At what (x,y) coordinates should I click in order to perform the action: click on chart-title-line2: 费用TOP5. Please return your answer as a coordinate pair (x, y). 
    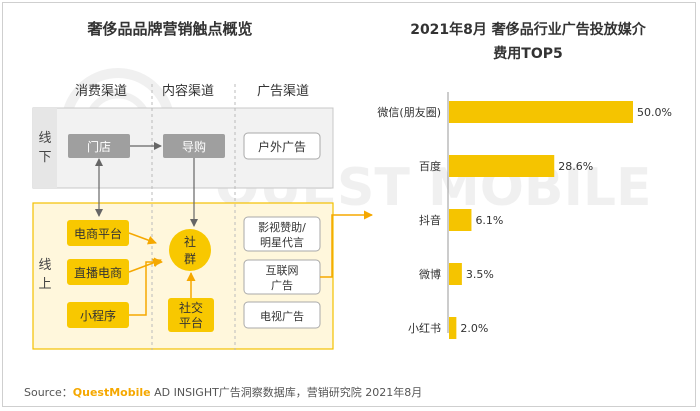
    Looking at the image, I should click on (527, 53).